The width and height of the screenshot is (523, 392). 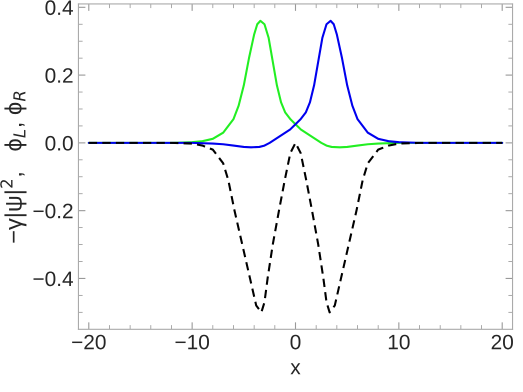 What do you see at coordinates (53, 278) in the screenshot?
I see `y-tick-label: −0.4` at bounding box center [53, 278].